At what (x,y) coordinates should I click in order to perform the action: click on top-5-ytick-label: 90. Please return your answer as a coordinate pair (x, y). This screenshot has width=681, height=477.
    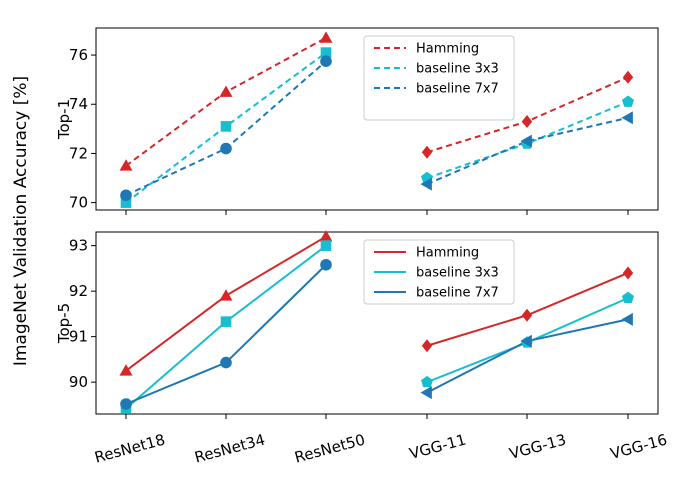
    Looking at the image, I should click on (78, 382).